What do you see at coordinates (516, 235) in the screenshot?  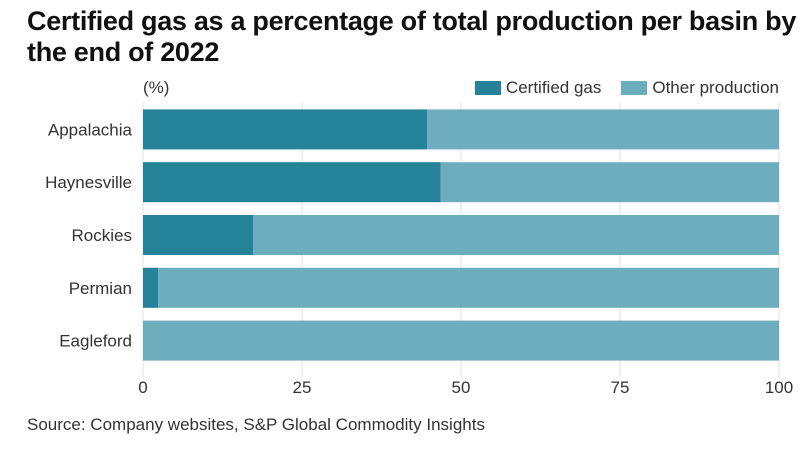 I see `bar-other-rockies` at bounding box center [516, 235].